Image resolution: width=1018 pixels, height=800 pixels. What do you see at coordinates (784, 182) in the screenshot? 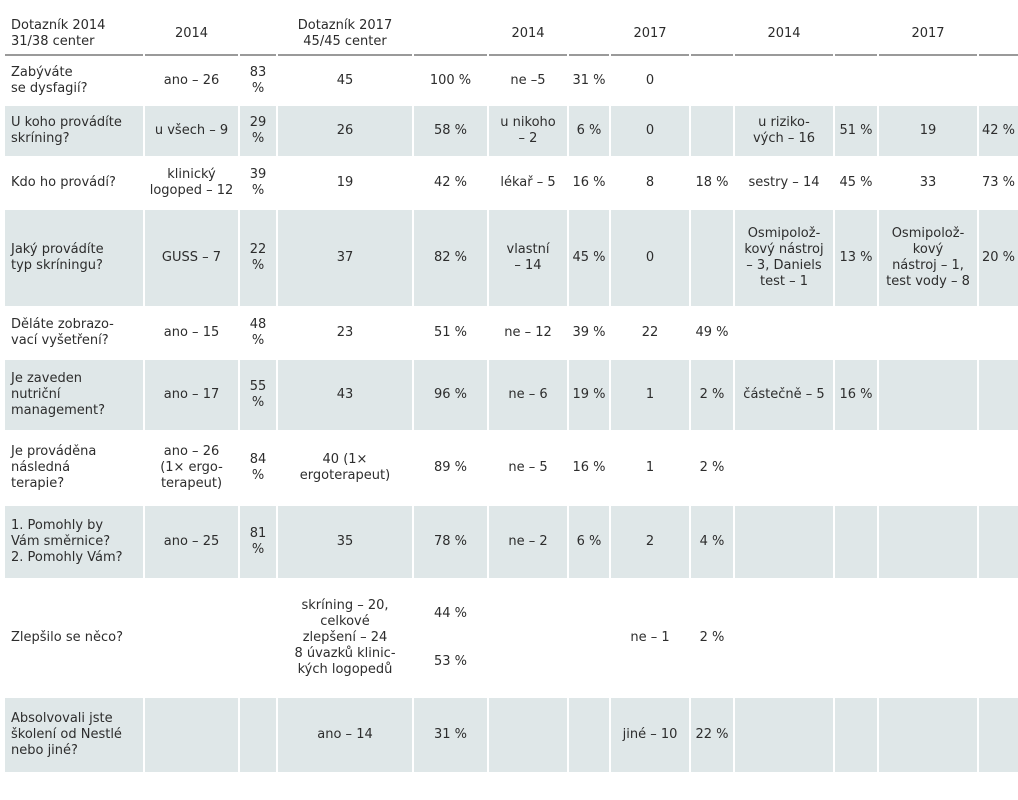
I see `table-cell: sestry – 14` at bounding box center [784, 182].